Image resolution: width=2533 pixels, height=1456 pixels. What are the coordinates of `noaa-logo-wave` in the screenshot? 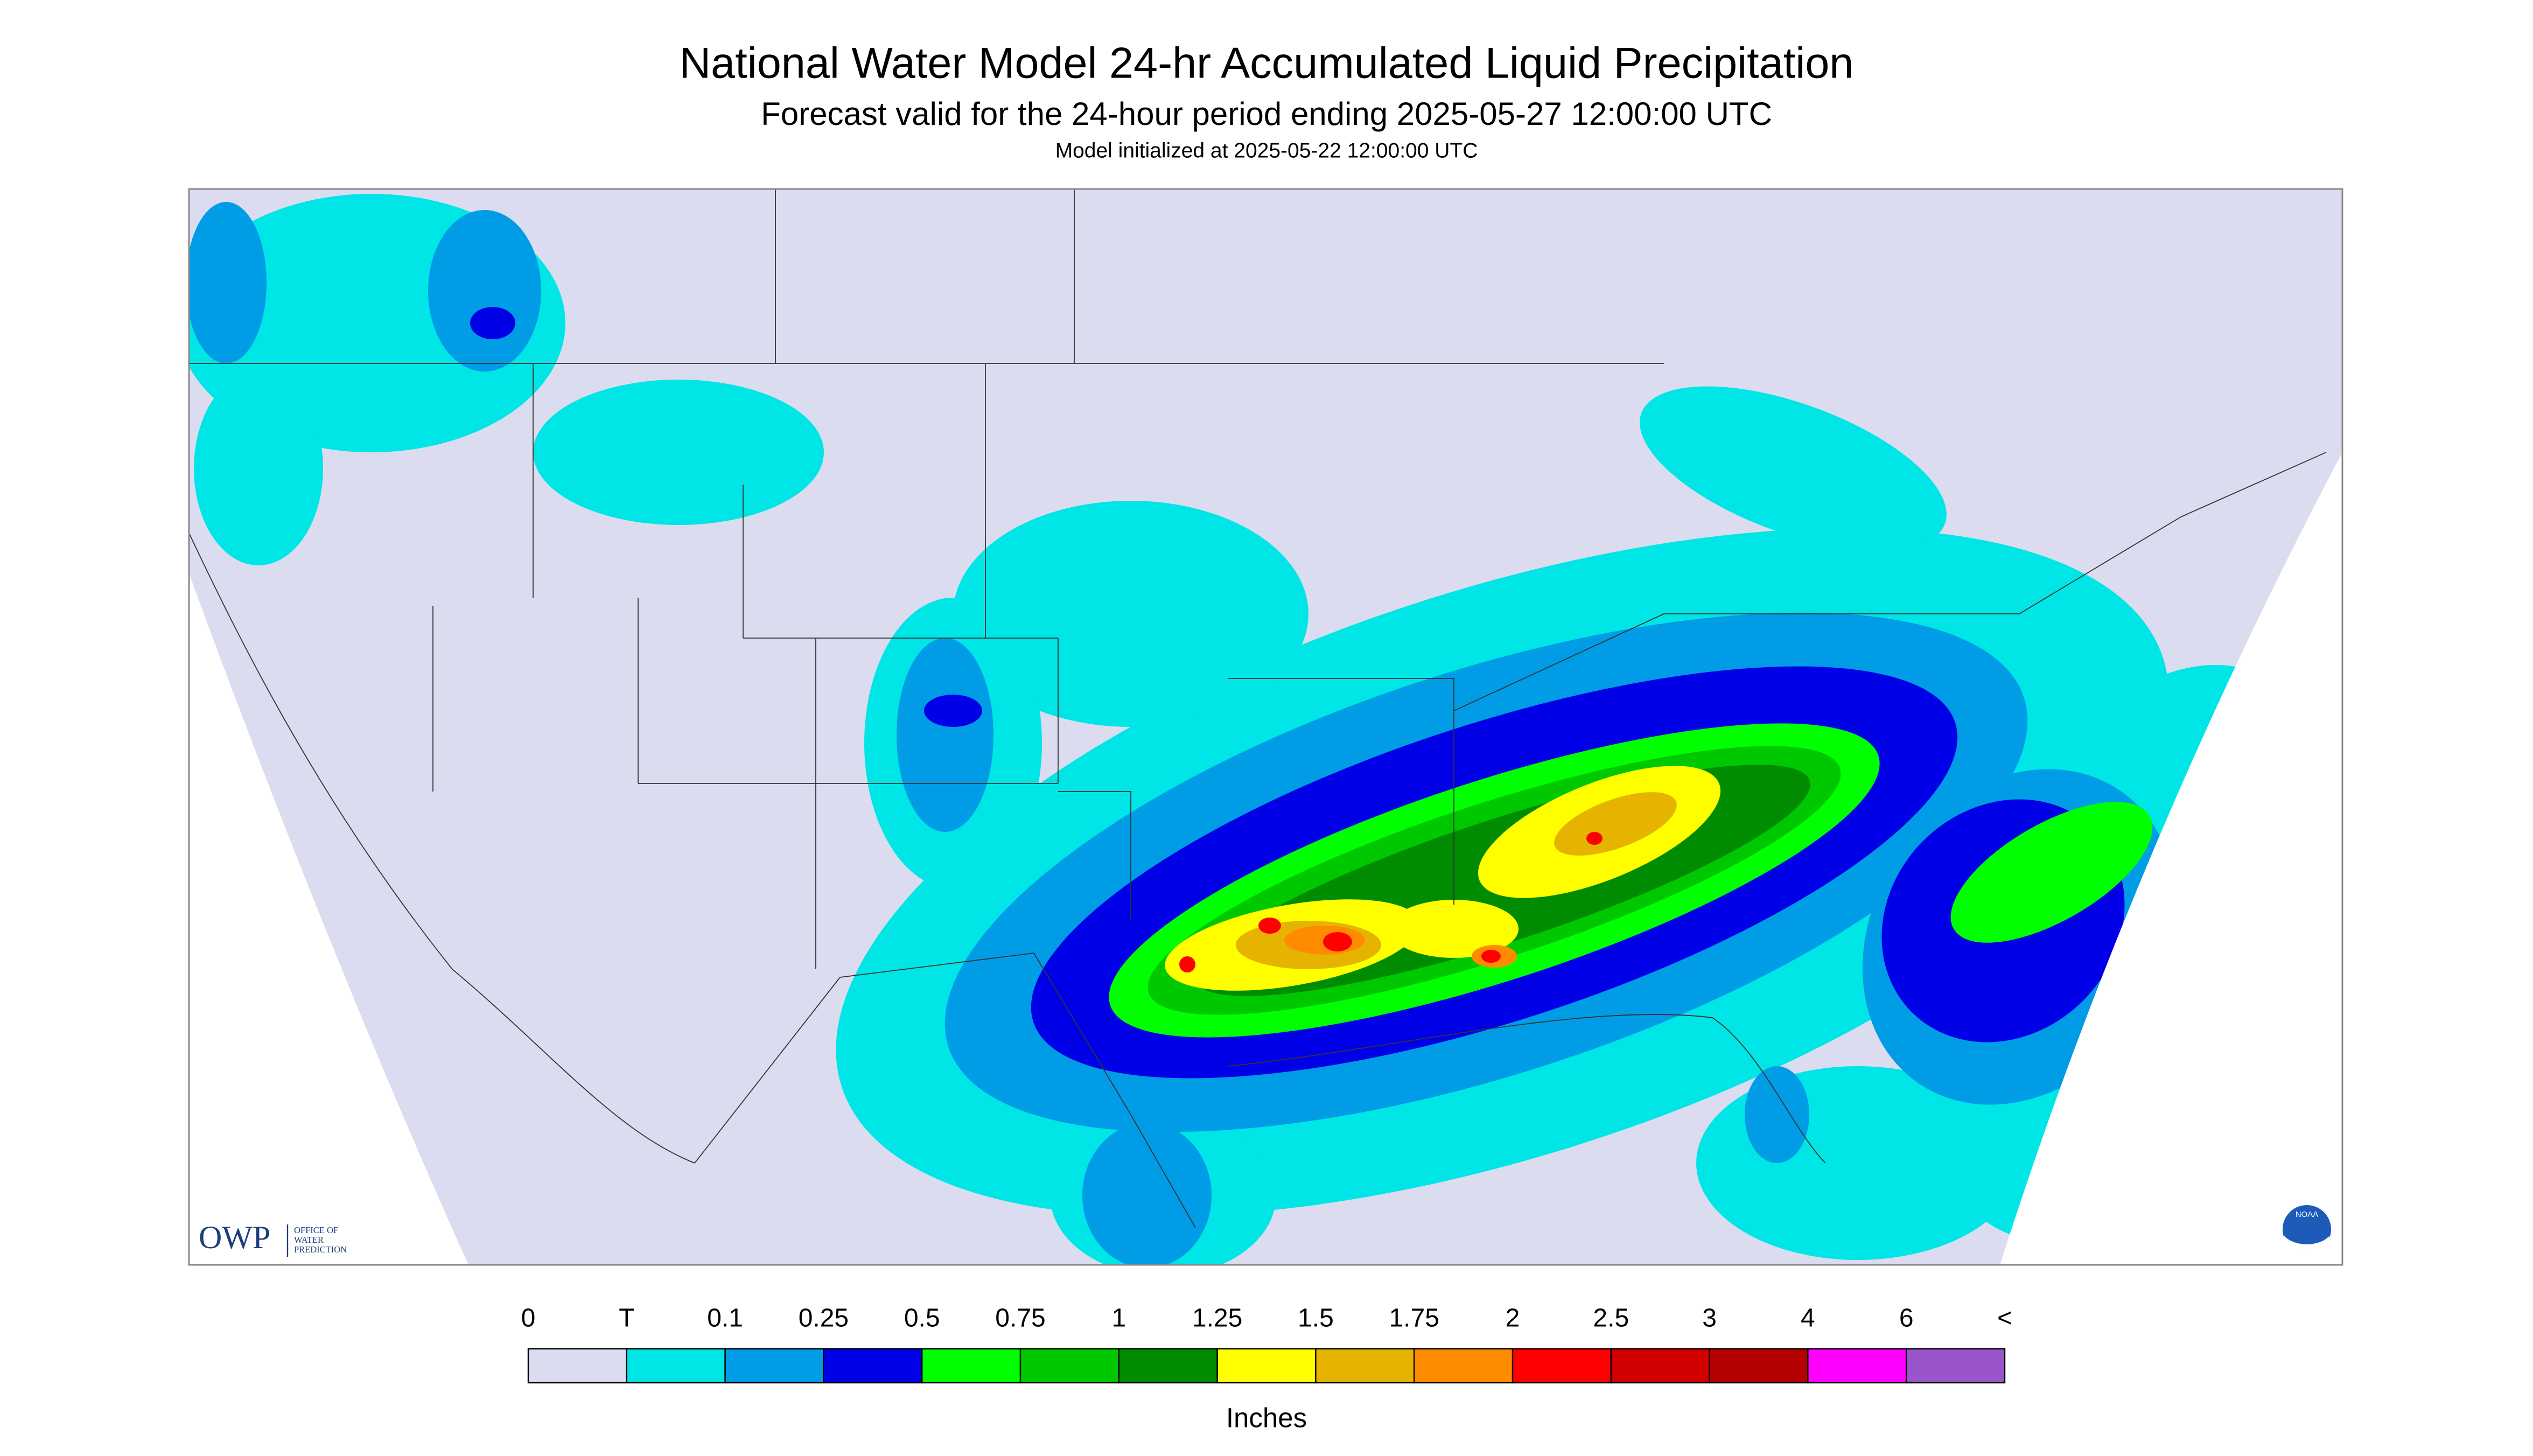 It's located at (2306, 1245).